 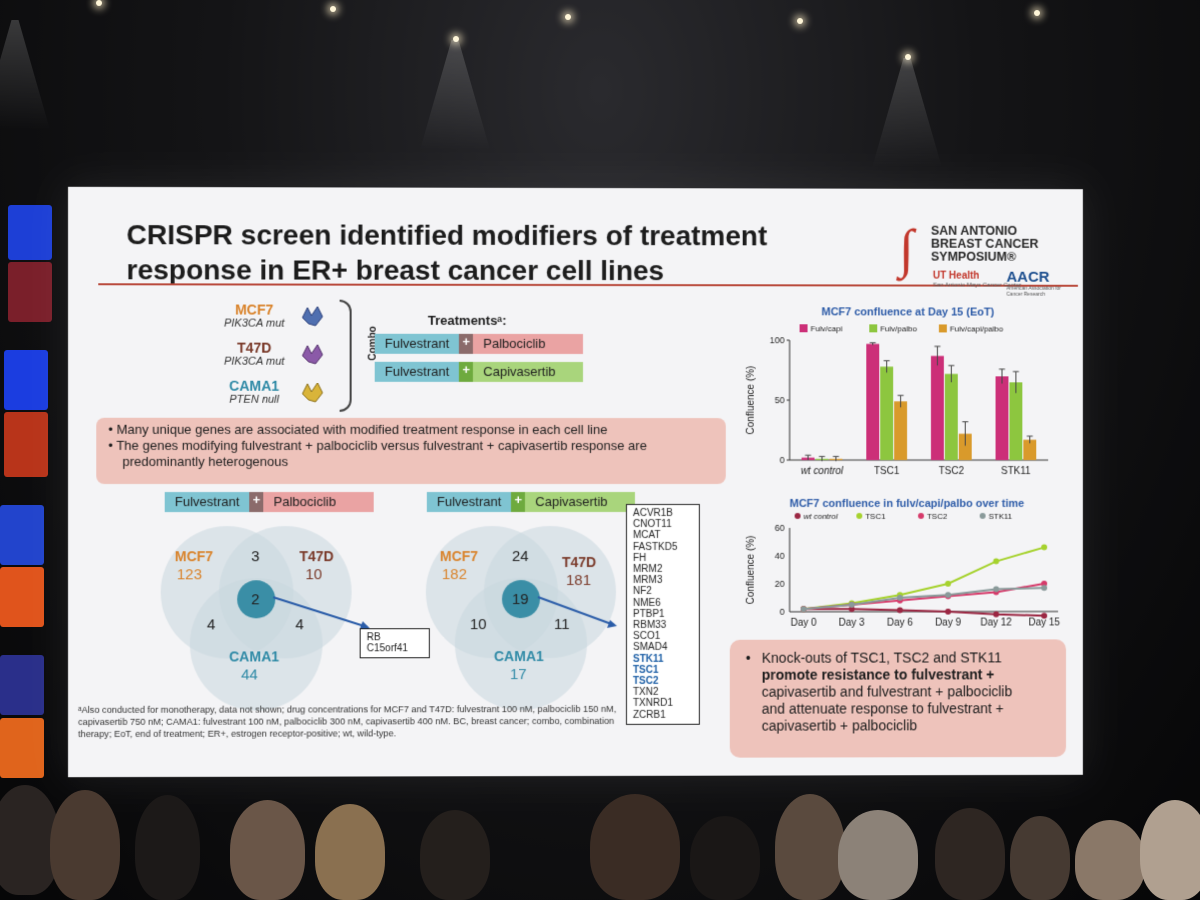 What do you see at coordinates (579, 562) in the screenshot?
I see `venn-label: T47D` at bounding box center [579, 562].